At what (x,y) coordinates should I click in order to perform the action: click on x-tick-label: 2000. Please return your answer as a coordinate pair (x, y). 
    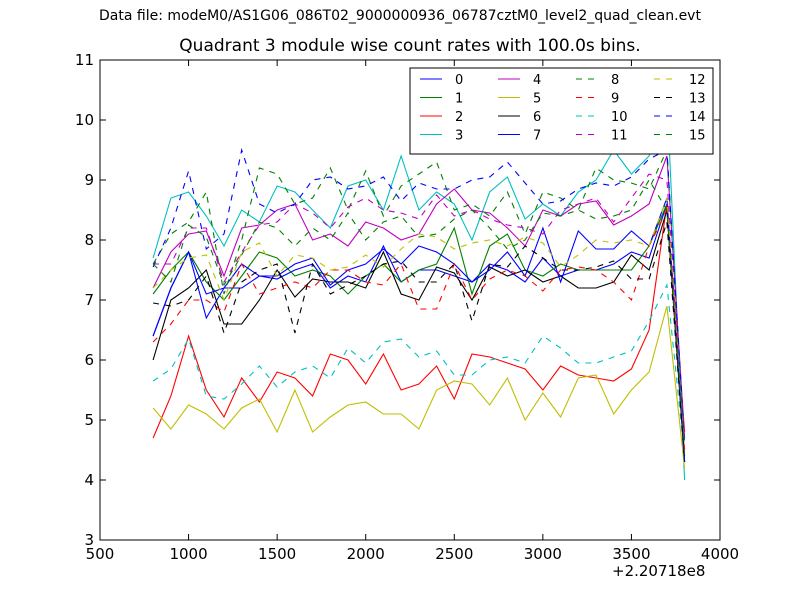
    Looking at the image, I should click on (366, 554).